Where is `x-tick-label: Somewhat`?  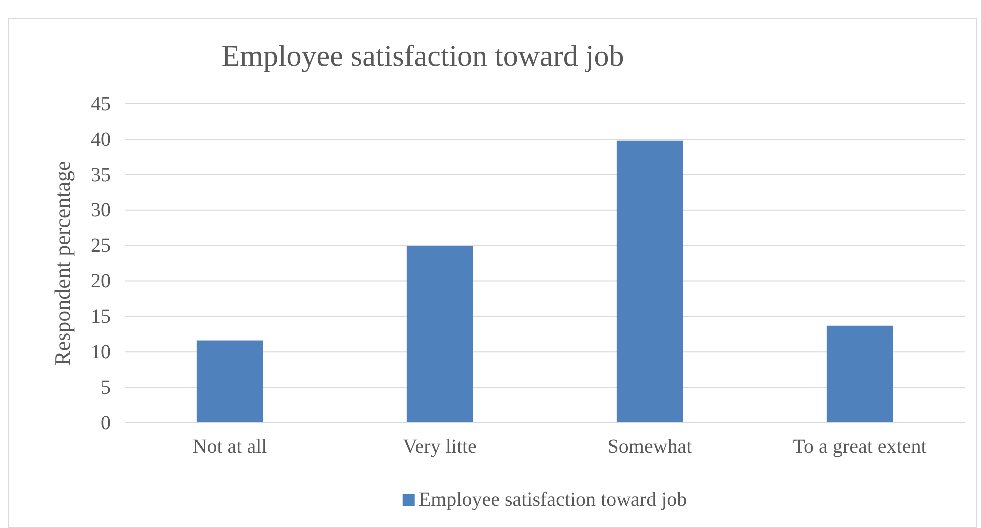 x-tick-label: Somewhat is located at coordinates (650, 447).